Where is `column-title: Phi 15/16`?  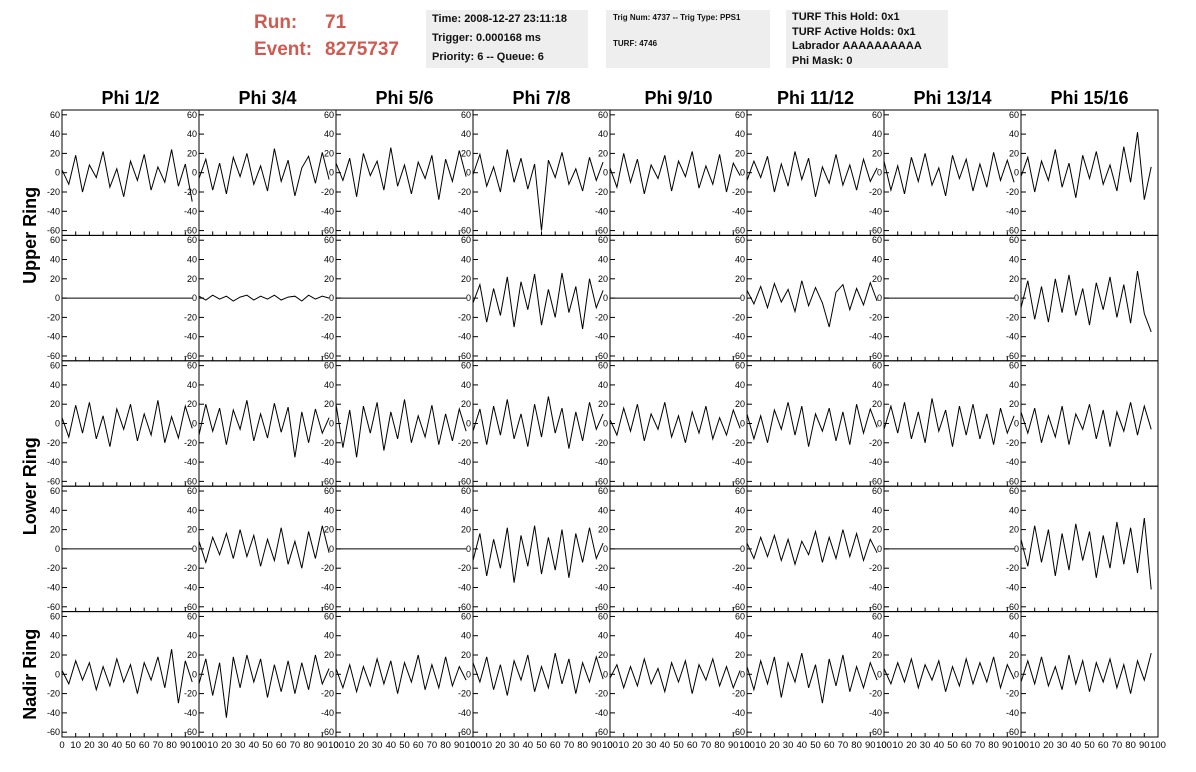
column-title: Phi 15/16 is located at coordinates (1089, 98).